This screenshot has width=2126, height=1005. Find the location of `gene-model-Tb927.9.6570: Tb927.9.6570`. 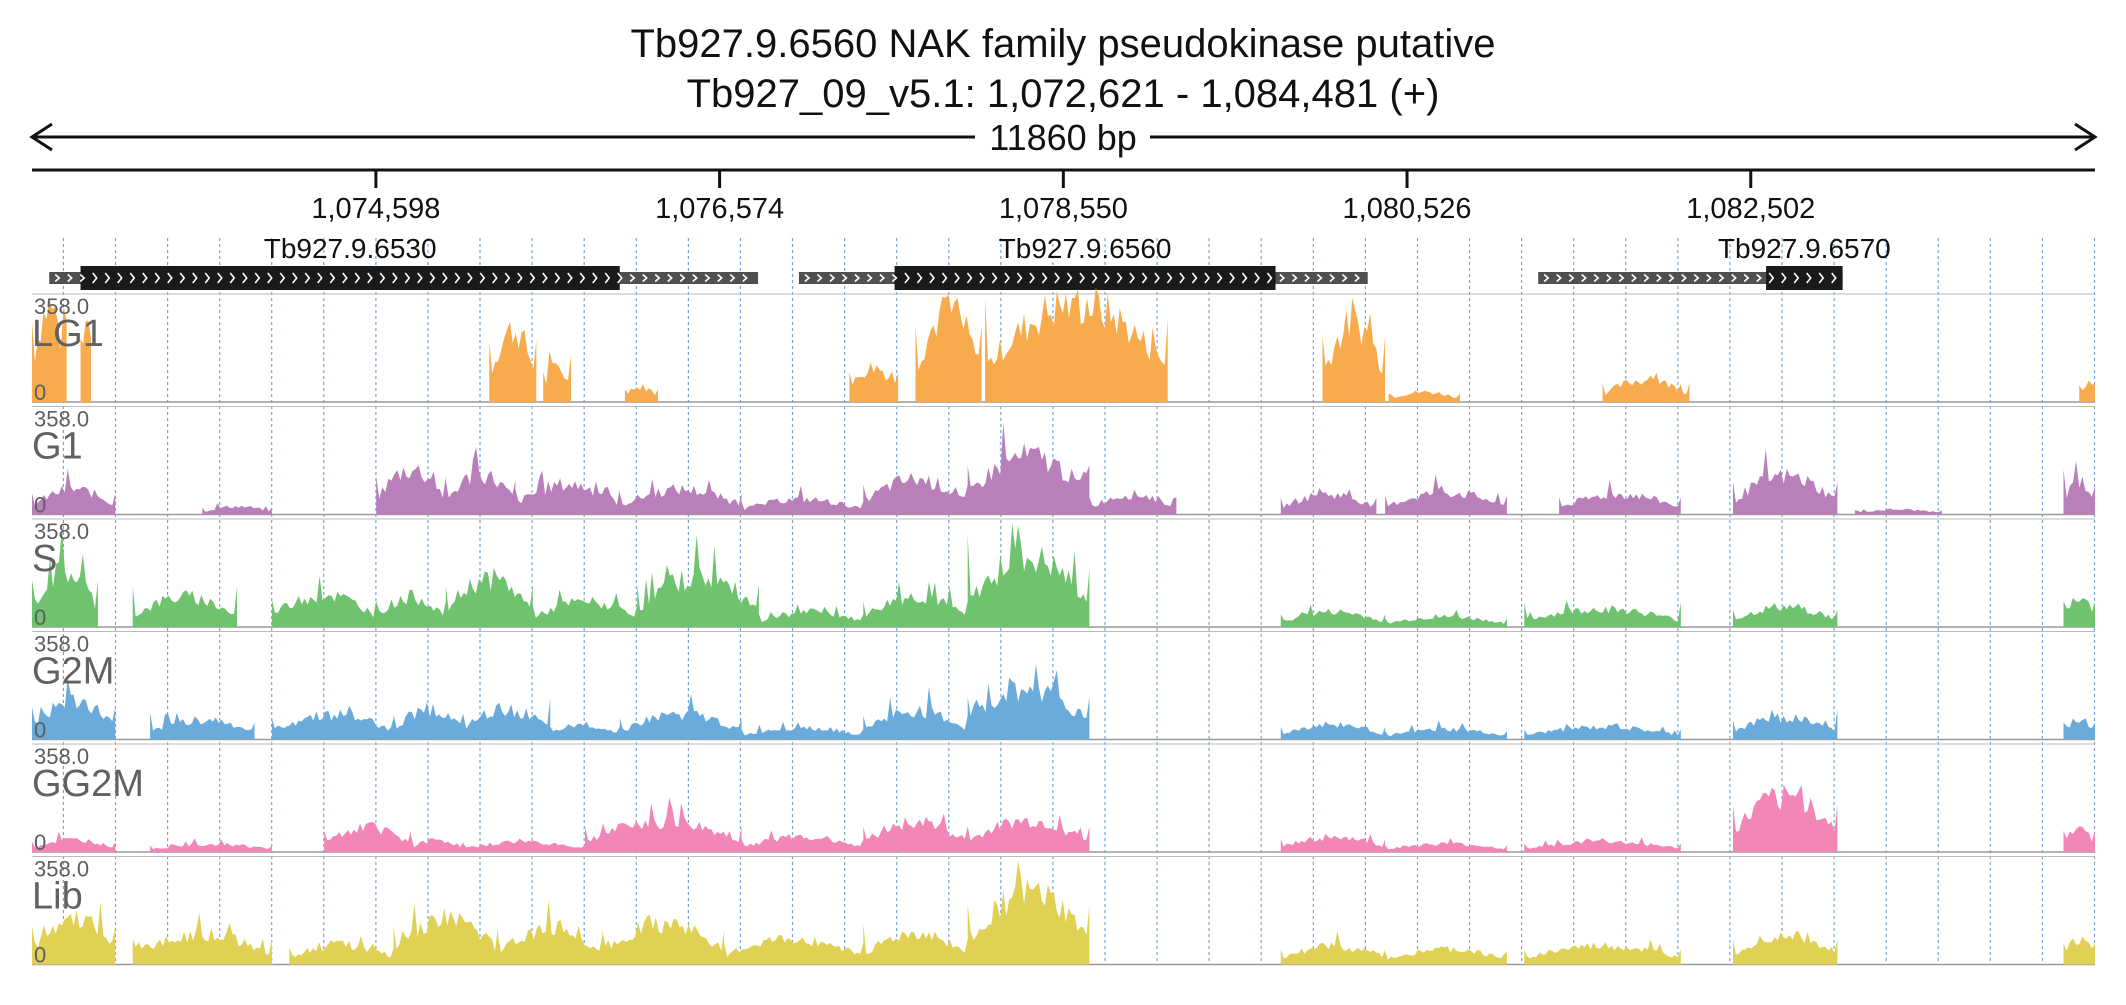

gene-model-Tb927.9.6570: Tb927.9.6570 is located at coordinates (1714, 261).